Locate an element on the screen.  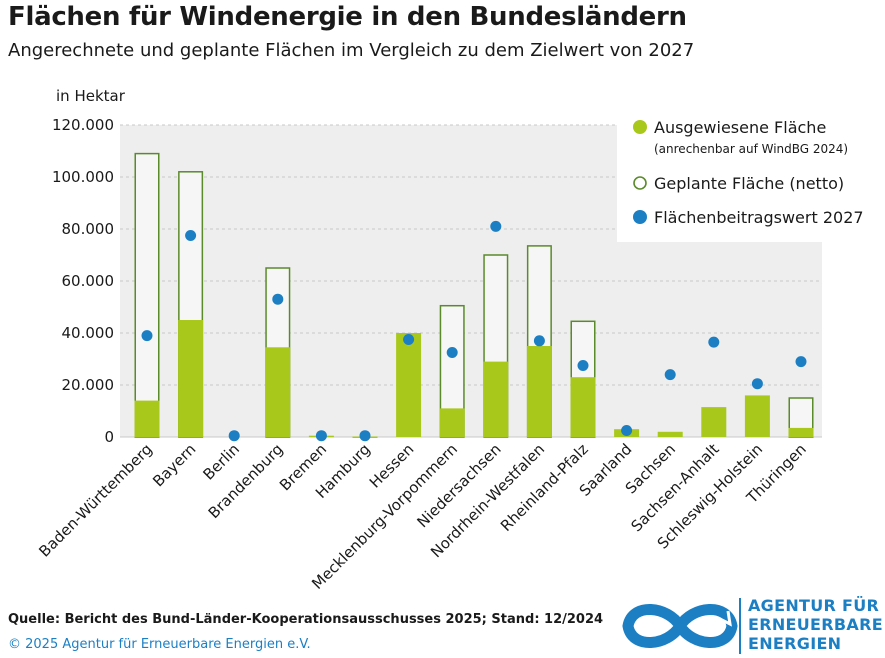
y-tick-label: 0 is located at coordinates (109, 437).